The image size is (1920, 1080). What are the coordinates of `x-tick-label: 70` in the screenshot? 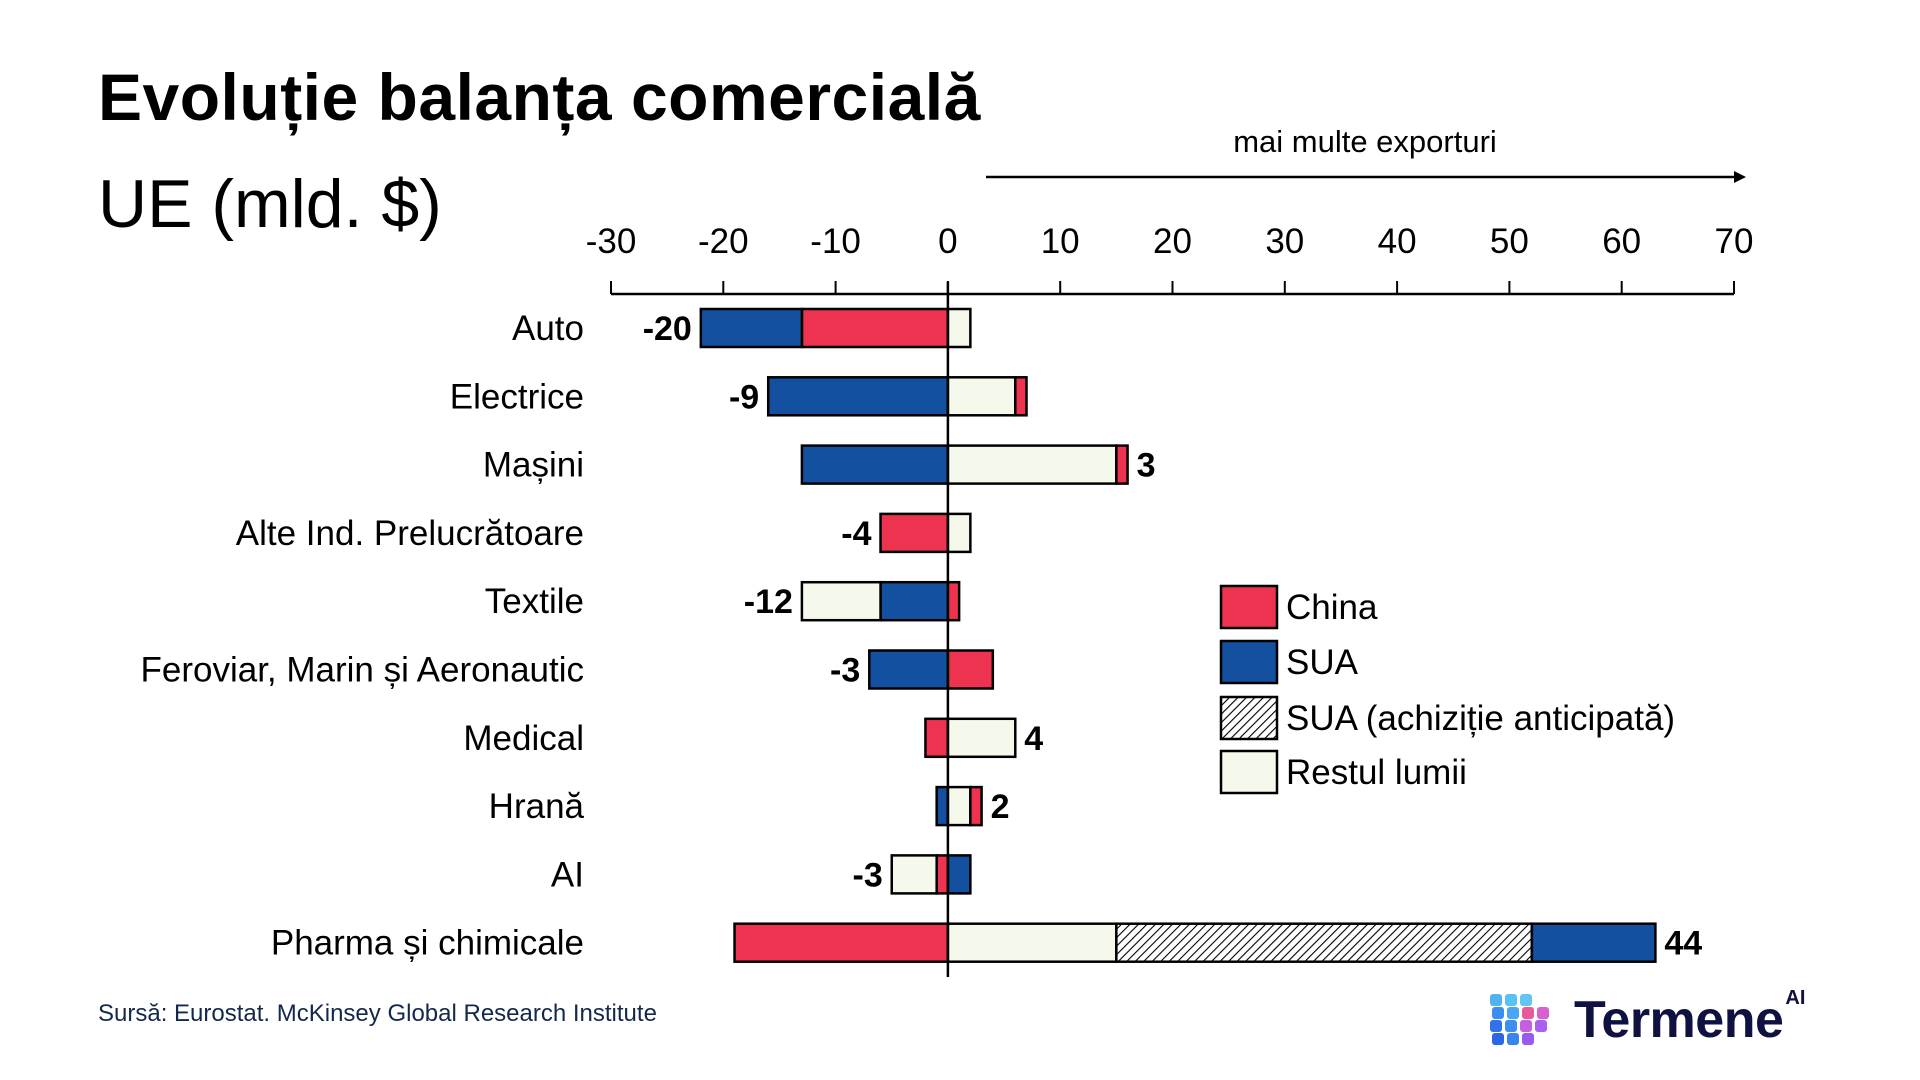 It's located at (1734, 241).